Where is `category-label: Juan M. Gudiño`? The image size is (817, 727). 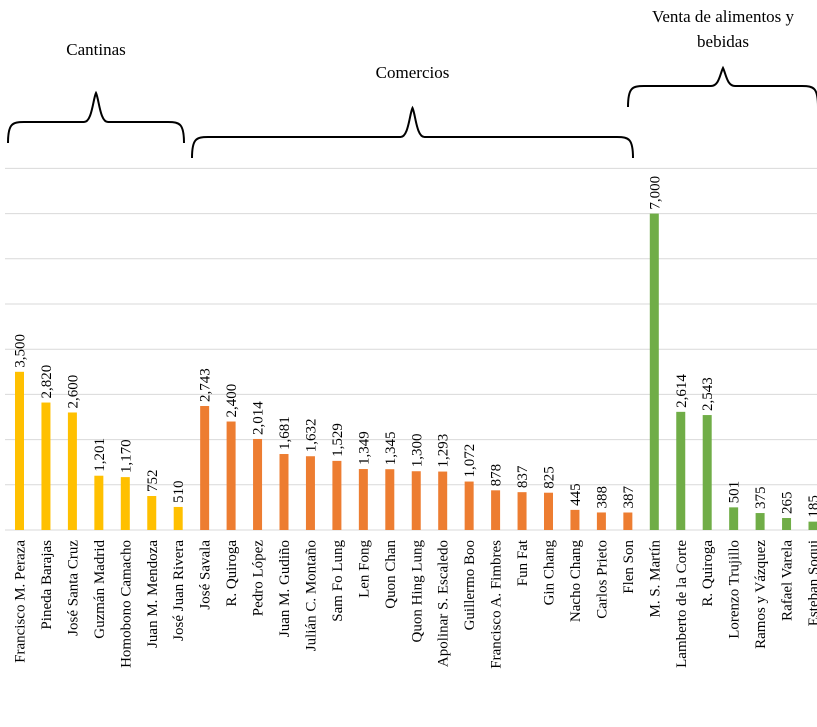
category-label: Juan M. Gudiño is located at coordinates (285, 588).